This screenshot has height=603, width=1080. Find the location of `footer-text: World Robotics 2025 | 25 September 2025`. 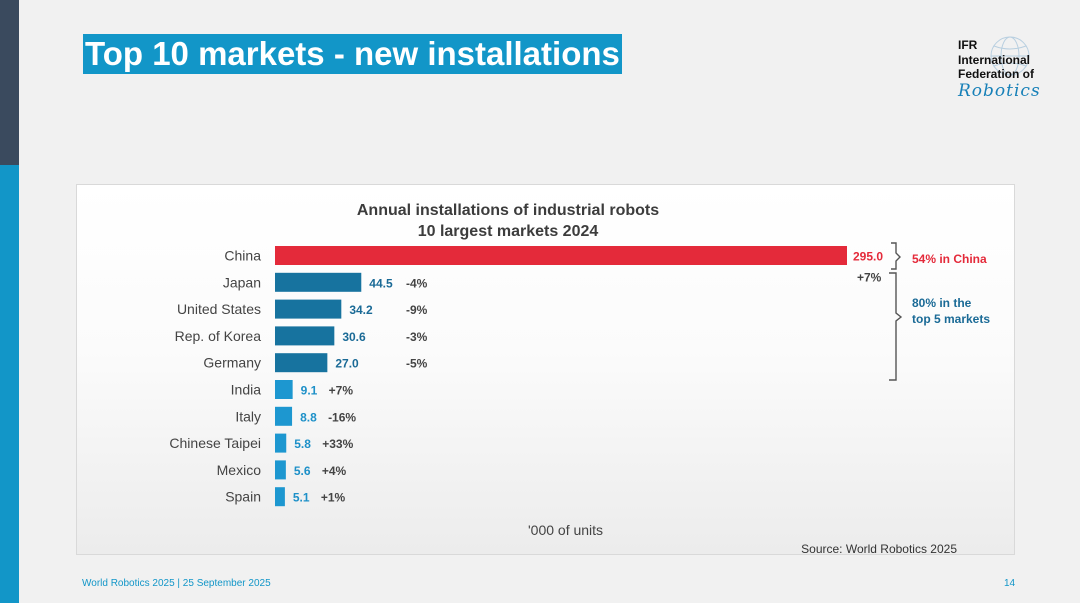

footer-text: World Robotics 2025 | 25 September 2025 is located at coordinates (176, 583).